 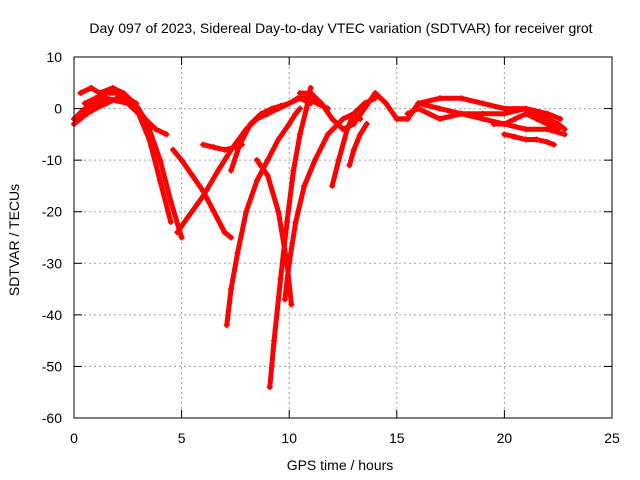 What do you see at coordinates (52, 263) in the screenshot?
I see `y-tick-label: -30` at bounding box center [52, 263].